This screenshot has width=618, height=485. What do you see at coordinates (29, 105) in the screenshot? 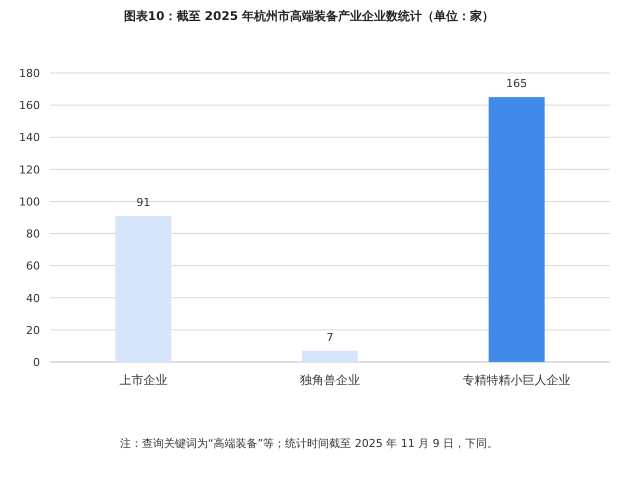
I see `y-tick-label: 160` at bounding box center [29, 105].